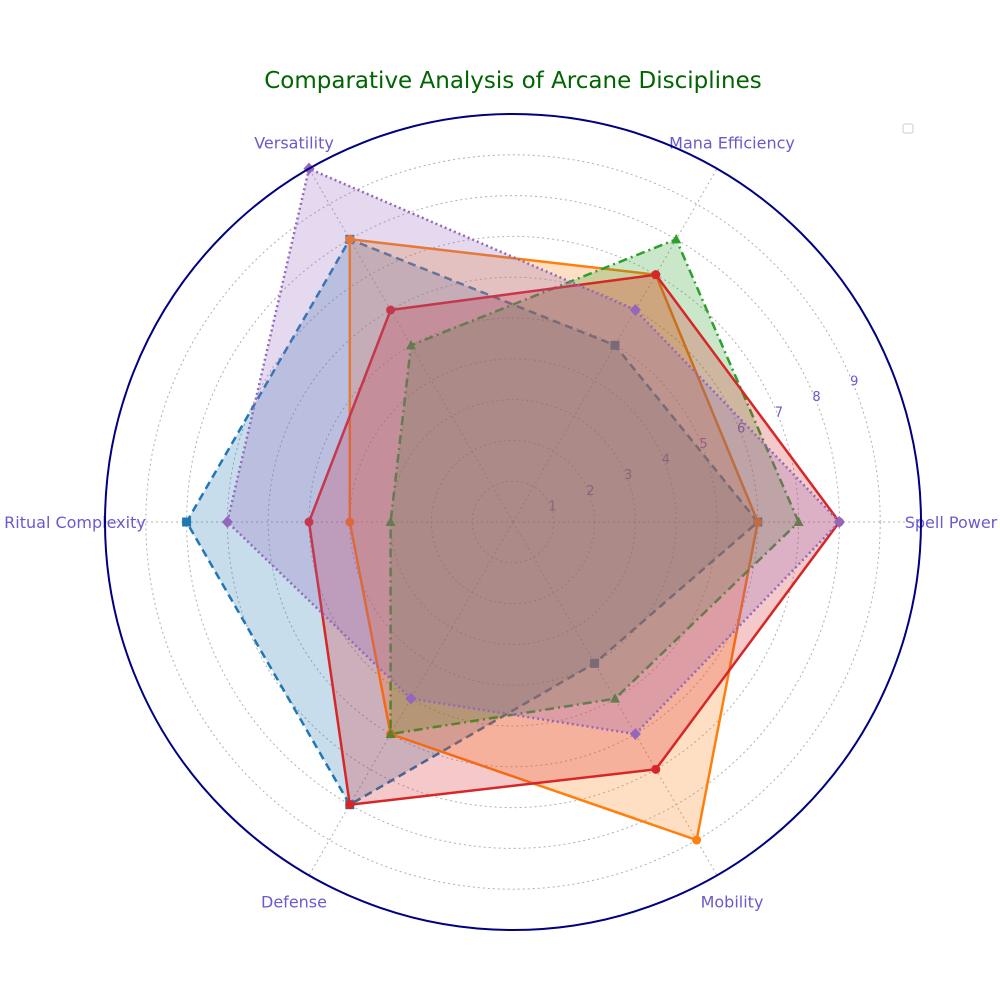  Describe the element at coordinates (294, 901) in the screenshot. I see `axis-label: Defense` at that location.